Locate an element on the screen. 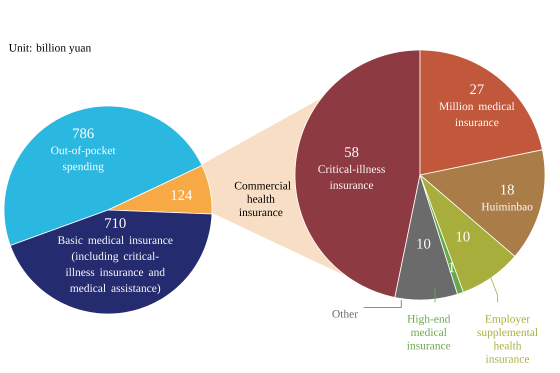 This screenshot has width=560, height=373. slice-label: Critical-illness insurance is located at coordinates (351, 176).